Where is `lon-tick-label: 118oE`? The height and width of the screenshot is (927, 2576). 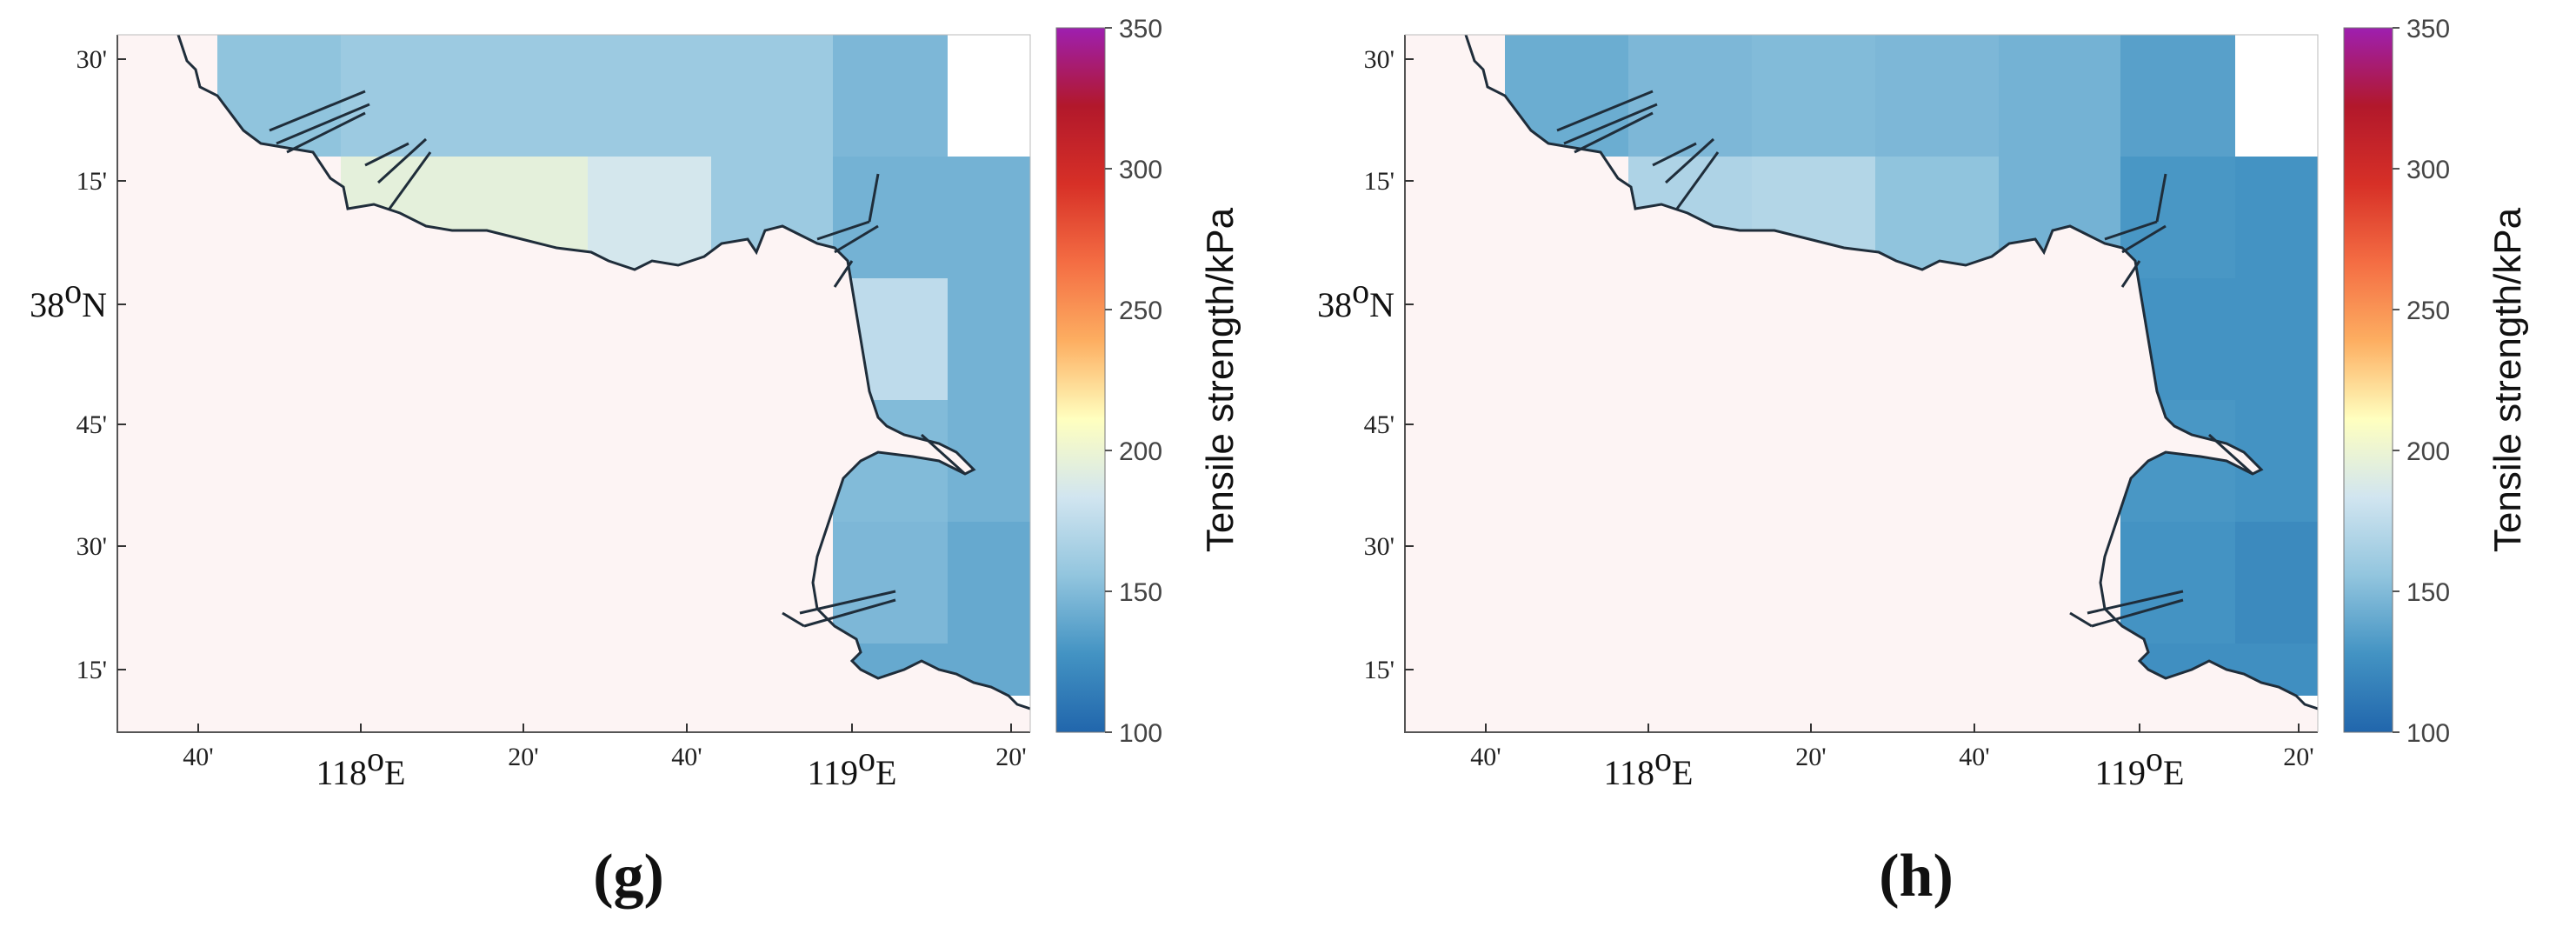 lon-tick-label: 118oE is located at coordinates (361, 765).